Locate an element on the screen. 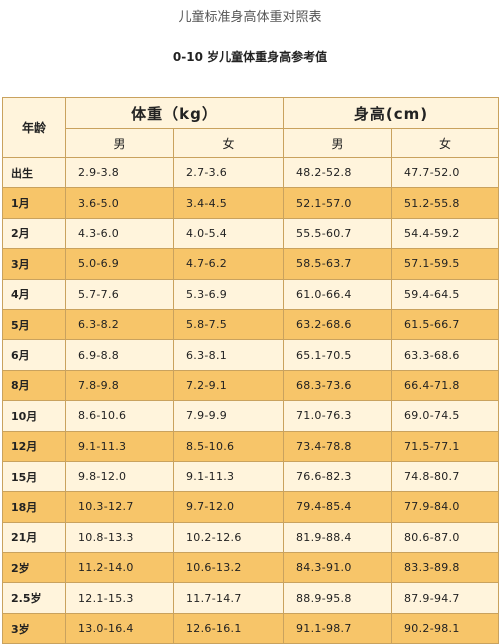 The width and height of the screenshot is (500, 644). weight-female-cell: 9.1-11.3 is located at coordinates (228, 476).